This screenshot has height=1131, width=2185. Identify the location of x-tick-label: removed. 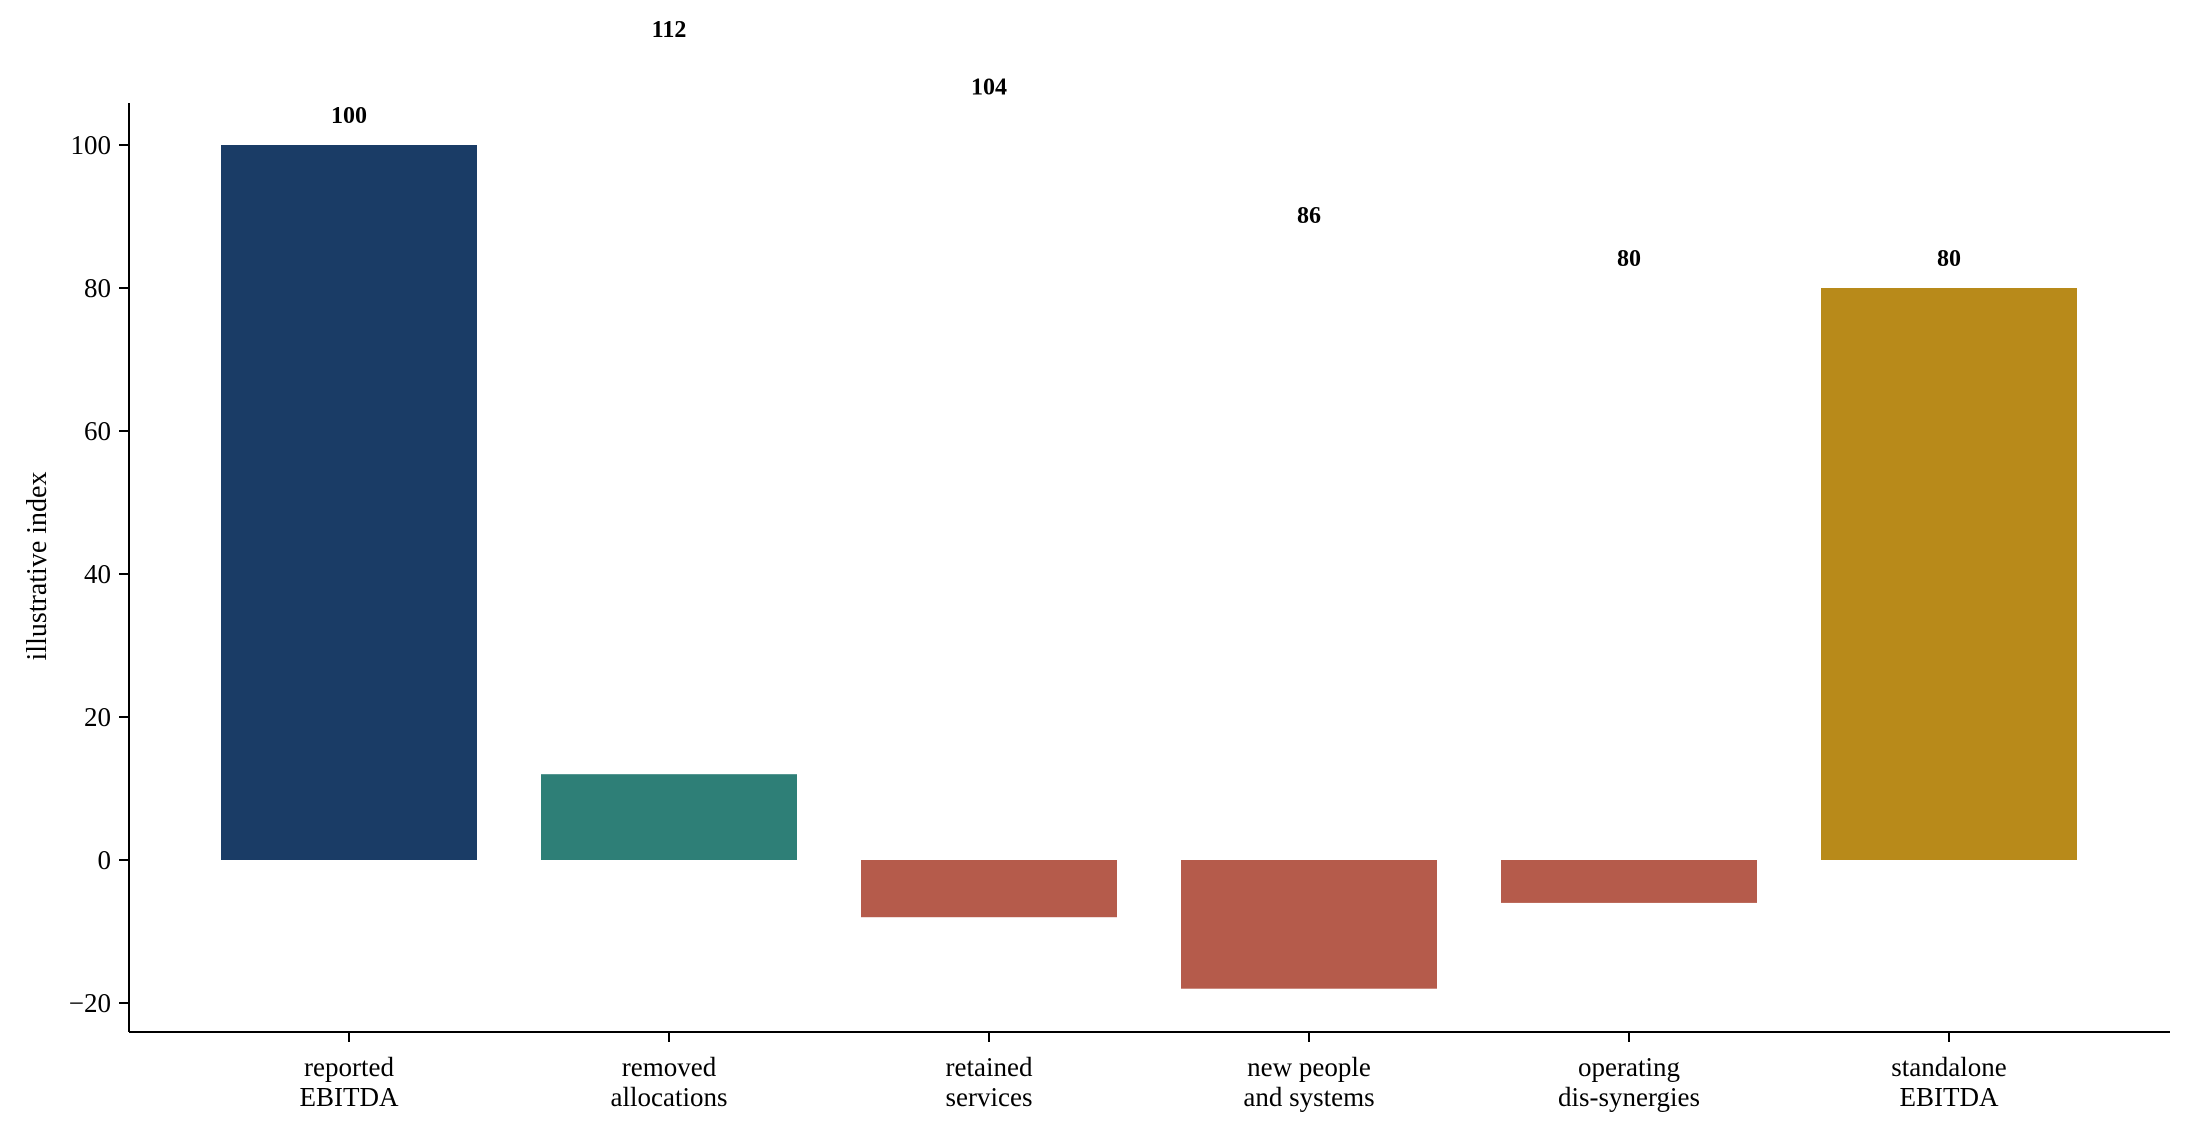
(669, 1067).